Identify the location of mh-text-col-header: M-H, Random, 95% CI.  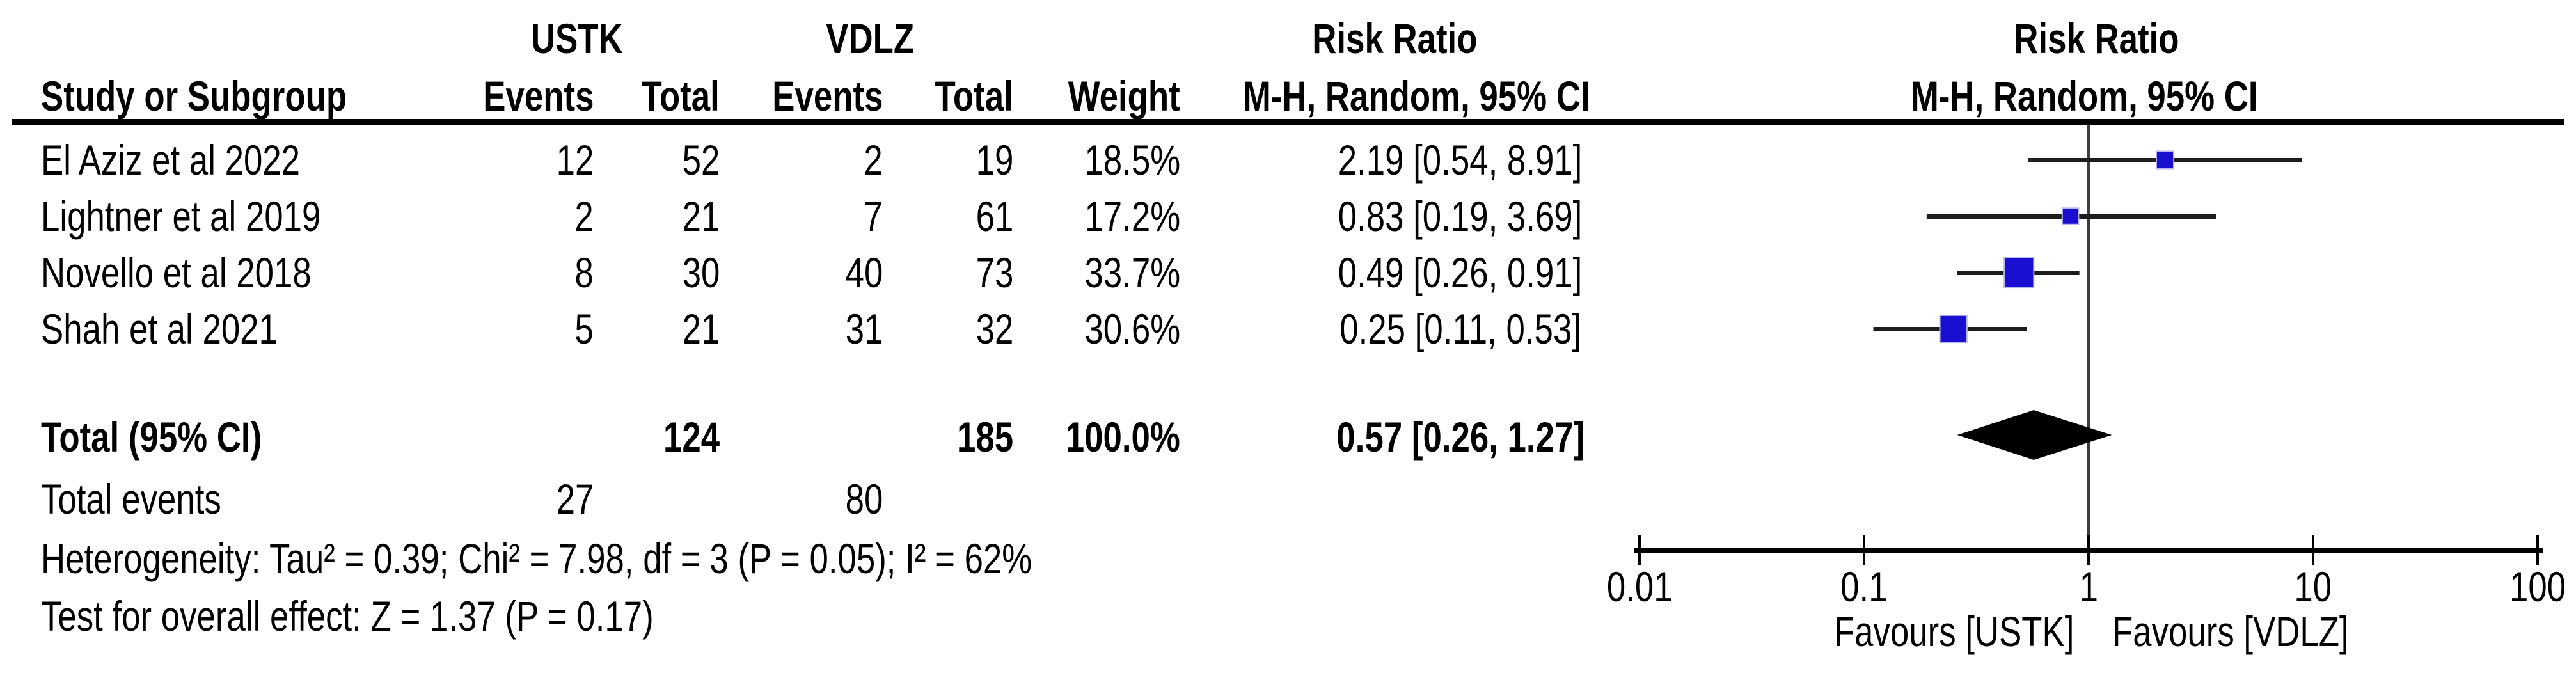
(1416, 96).